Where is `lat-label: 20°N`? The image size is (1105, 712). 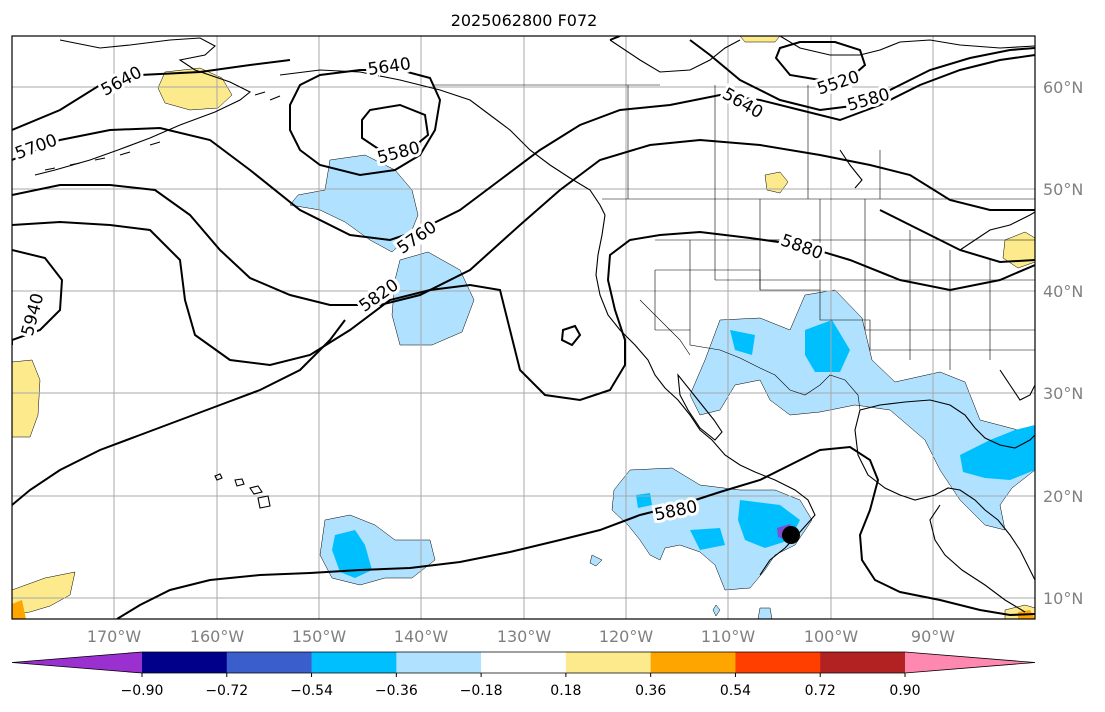 lat-label: 20°N is located at coordinates (1063, 496).